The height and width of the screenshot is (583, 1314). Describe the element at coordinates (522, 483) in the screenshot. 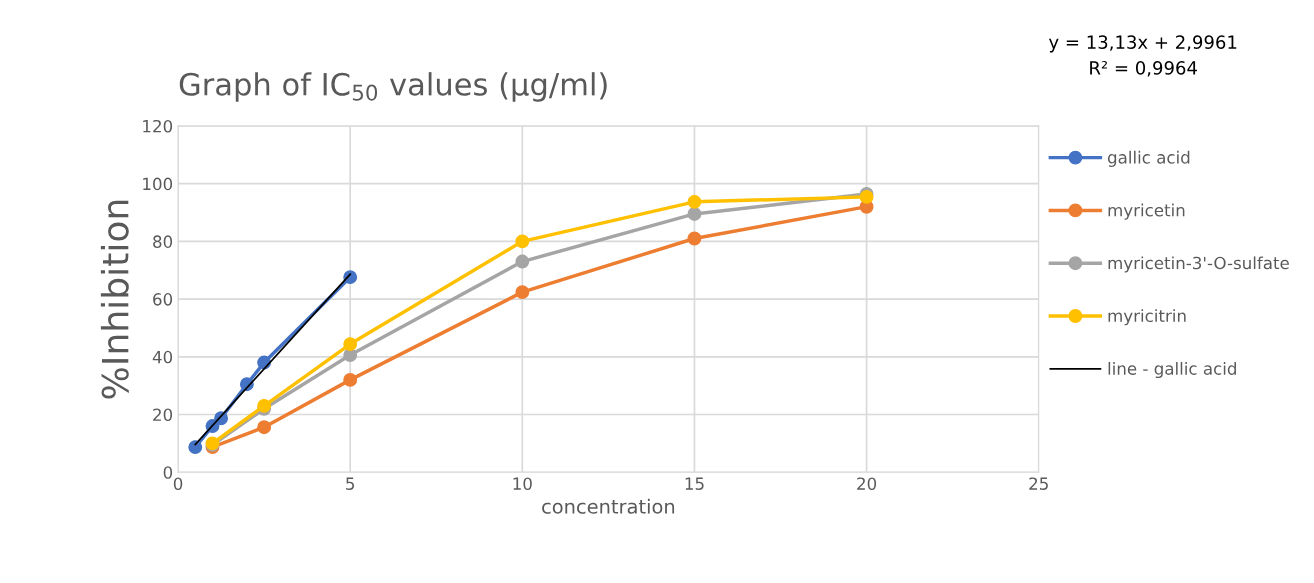

I see `x-tick-label: 10` at that location.